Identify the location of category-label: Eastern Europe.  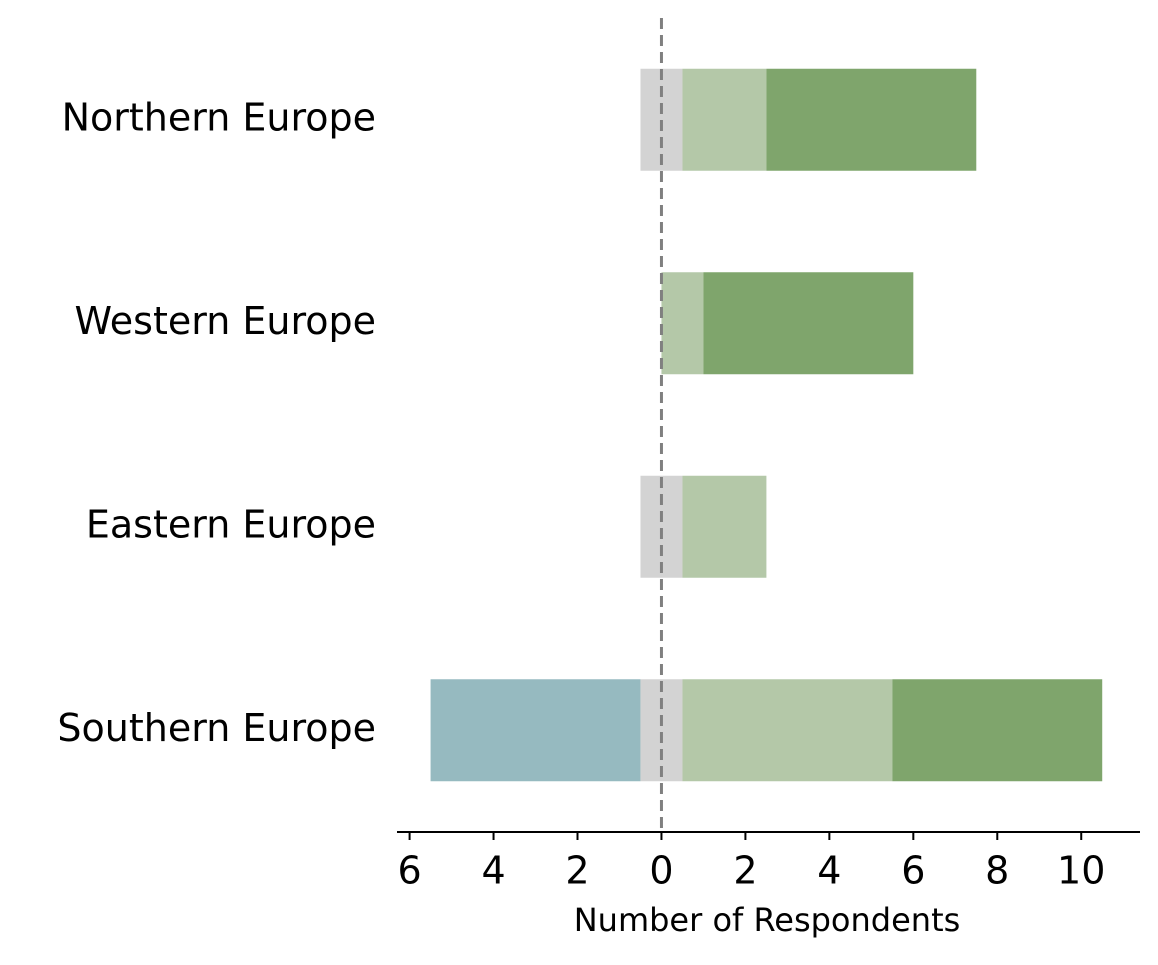
(231, 524).